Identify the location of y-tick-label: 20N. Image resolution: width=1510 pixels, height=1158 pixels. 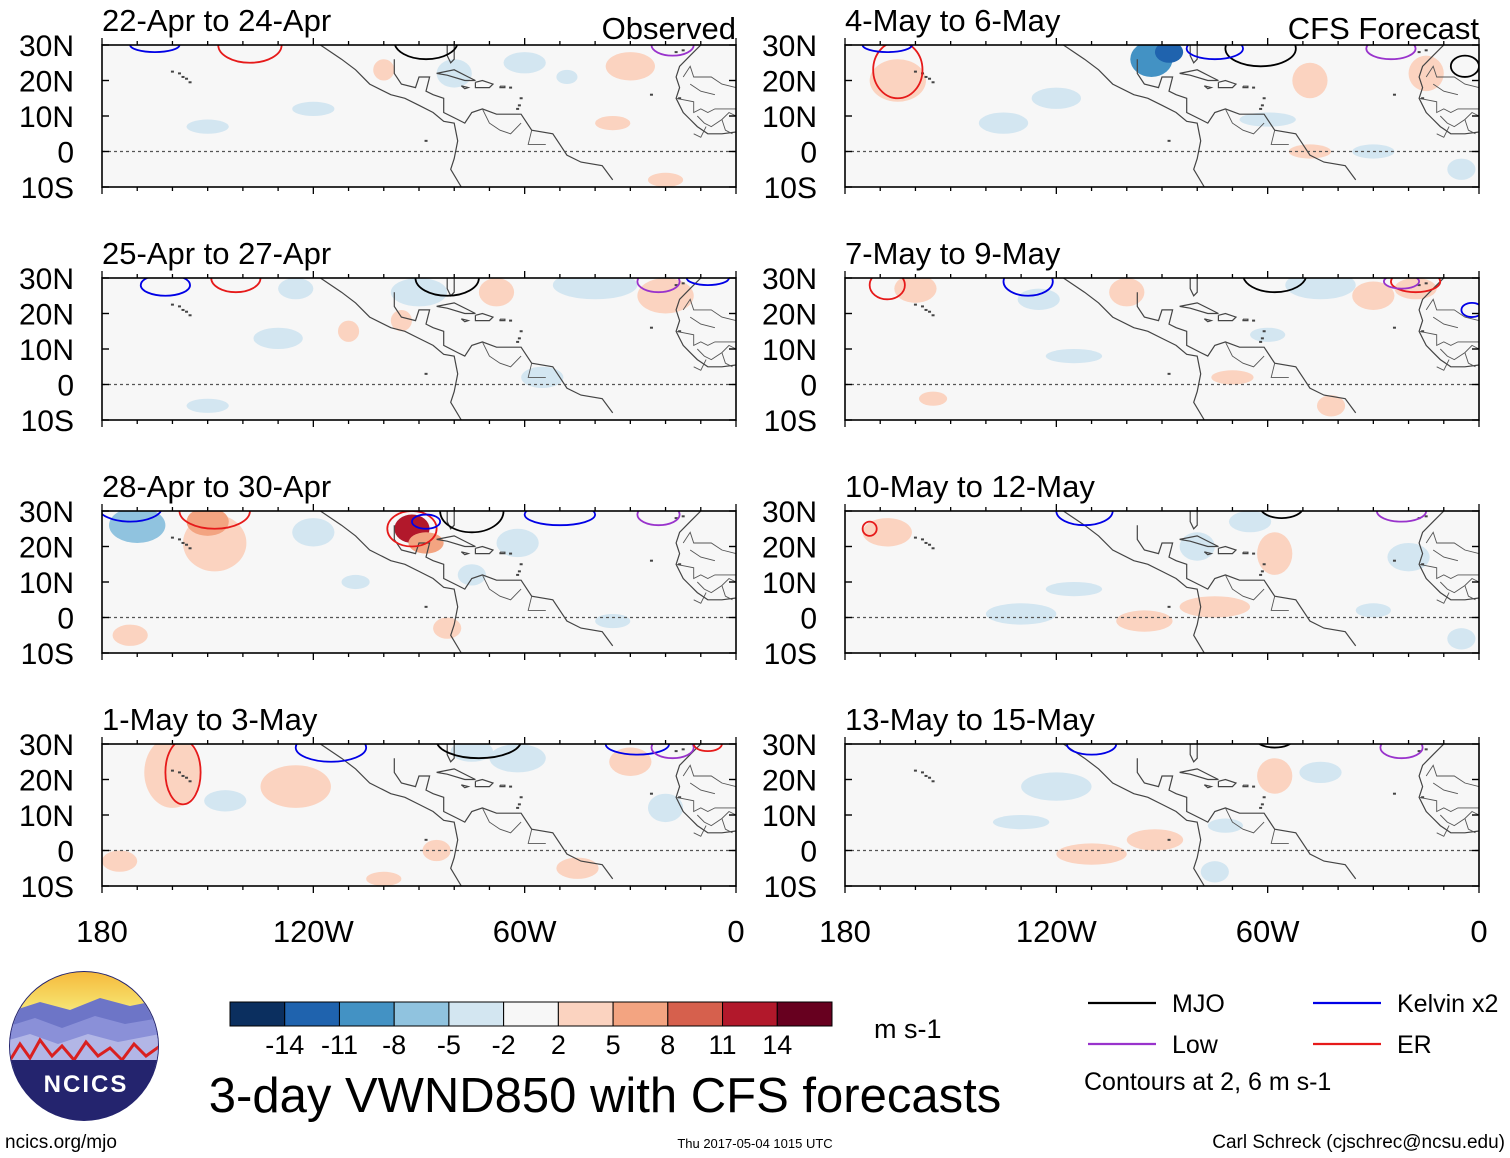
(46, 781).